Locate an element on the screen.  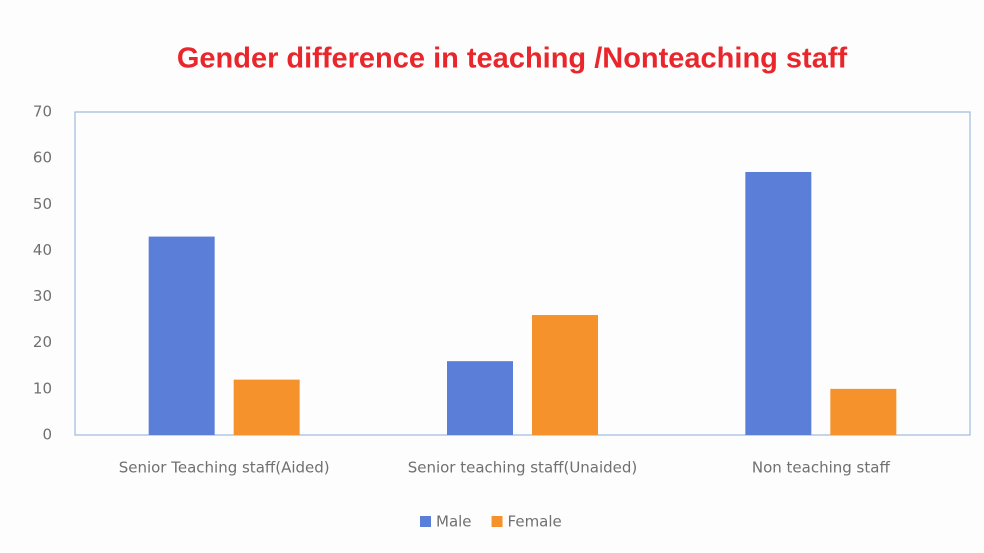
y-tick-label: 60 is located at coordinates (42, 158).